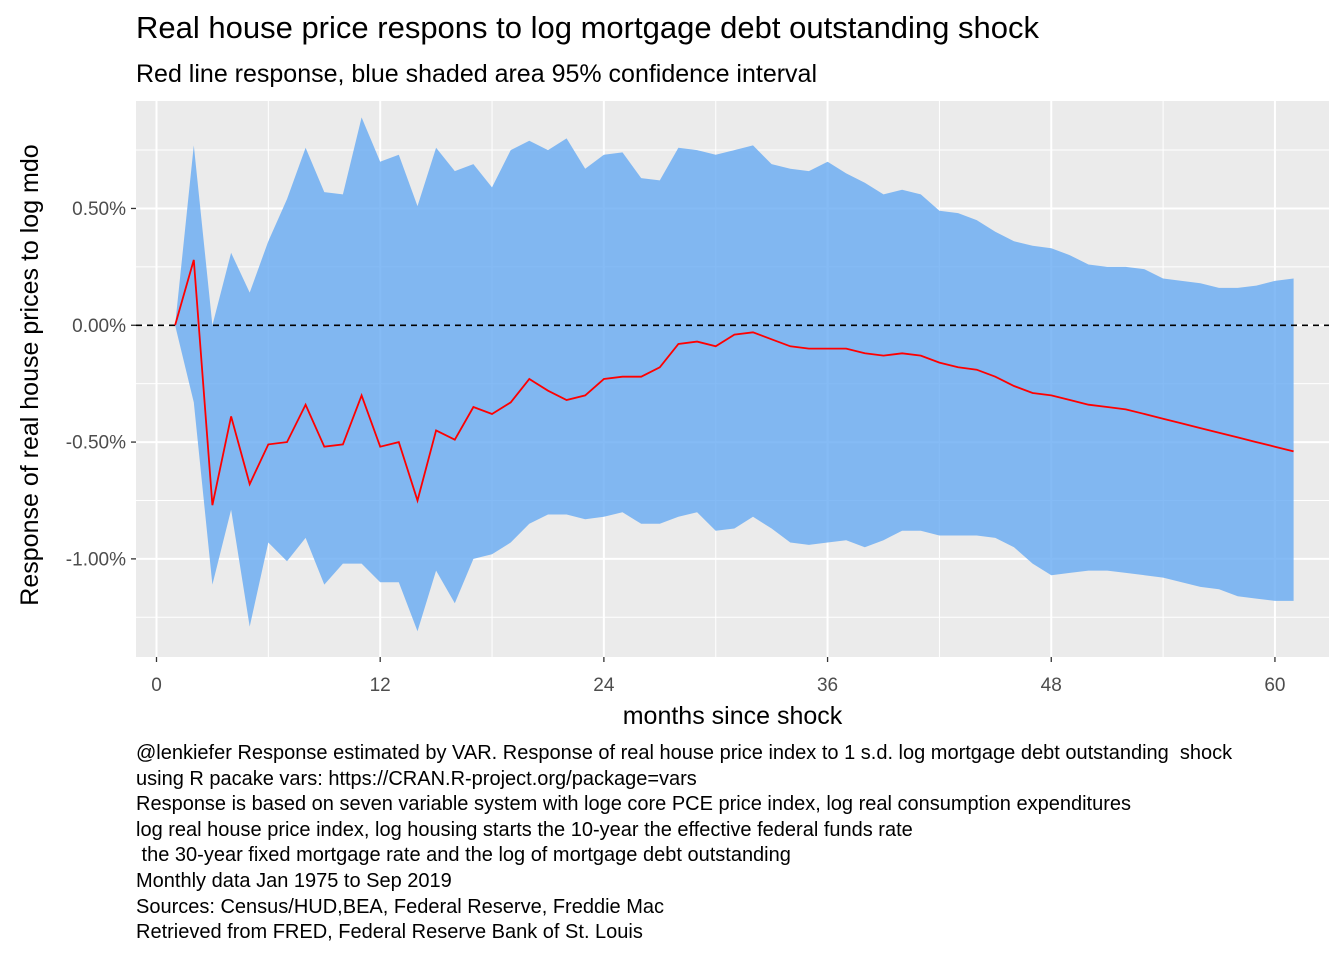  Describe the element at coordinates (827, 685) in the screenshot. I see `x-tick-label: 36` at that location.